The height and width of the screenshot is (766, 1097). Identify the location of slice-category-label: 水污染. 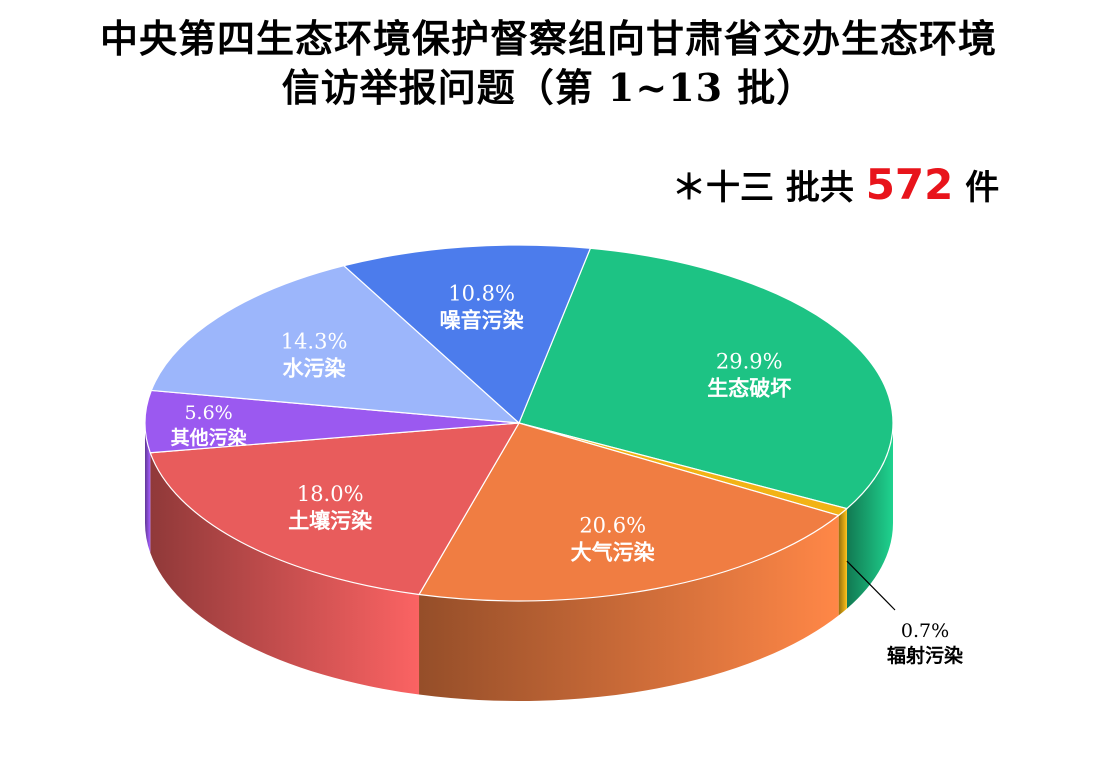
(314, 368).